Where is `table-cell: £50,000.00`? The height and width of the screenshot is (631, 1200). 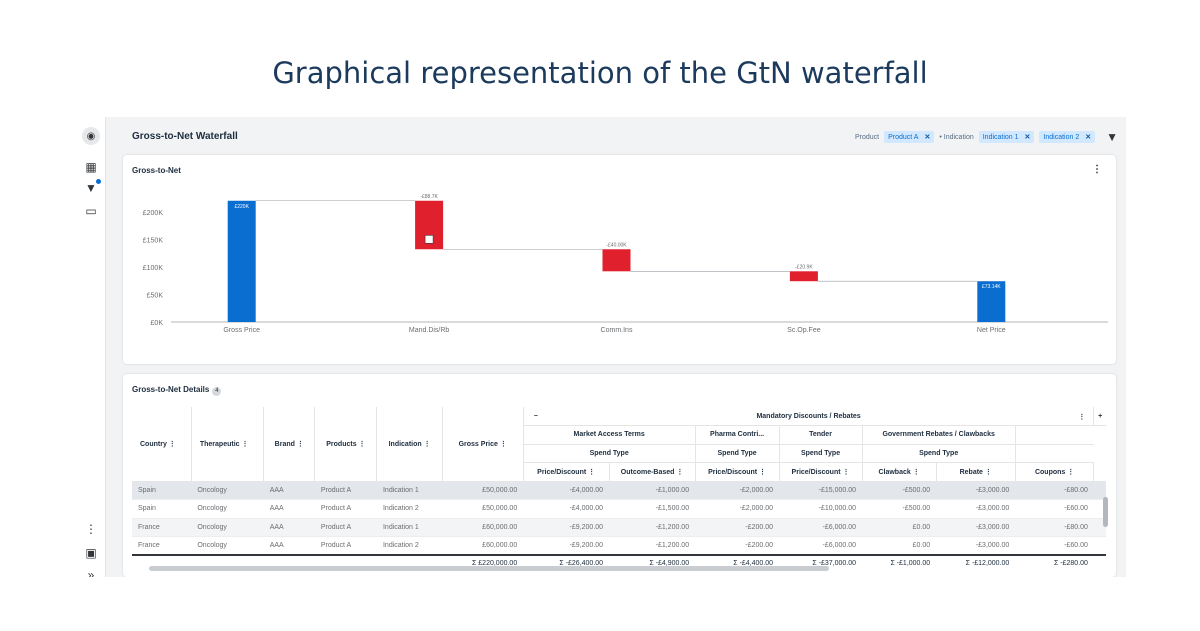 table-cell: £50,000.00 is located at coordinates (483, 509).